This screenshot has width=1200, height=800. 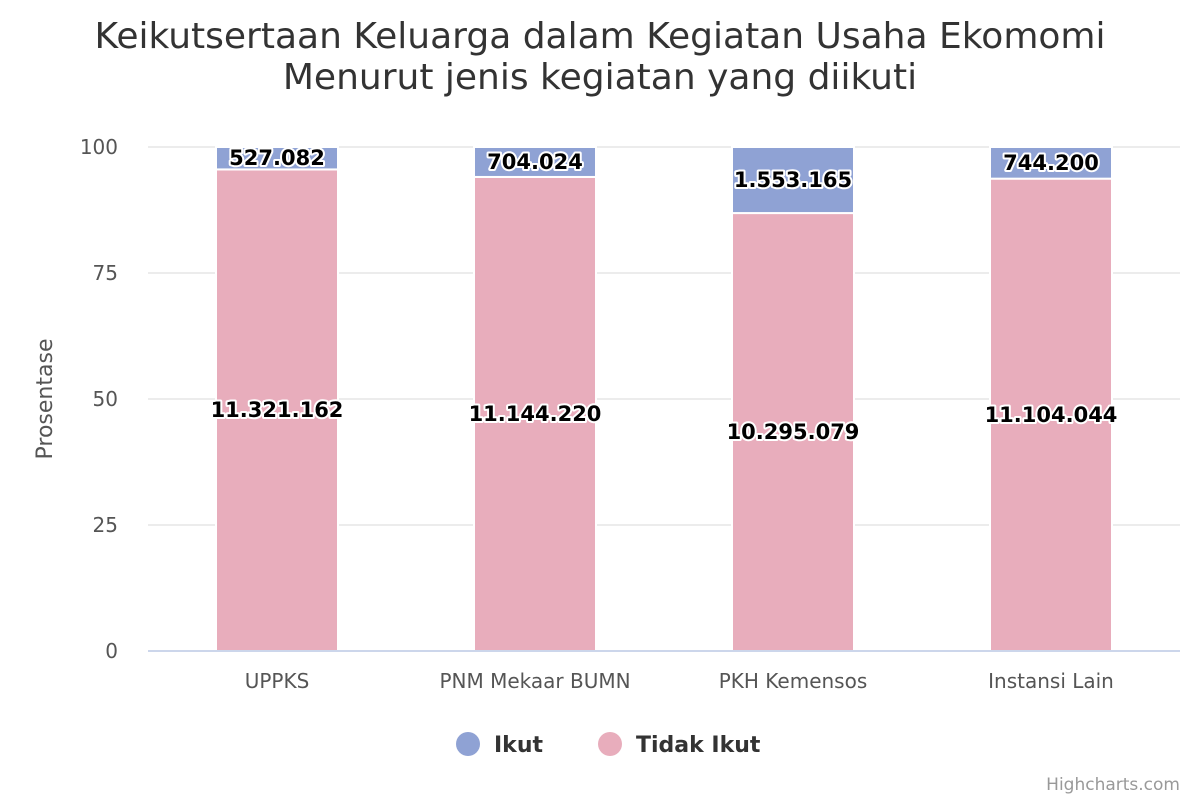 I want to click on x-tick-label: PNM Mekaar BUMN, so click(x=534, y=681).